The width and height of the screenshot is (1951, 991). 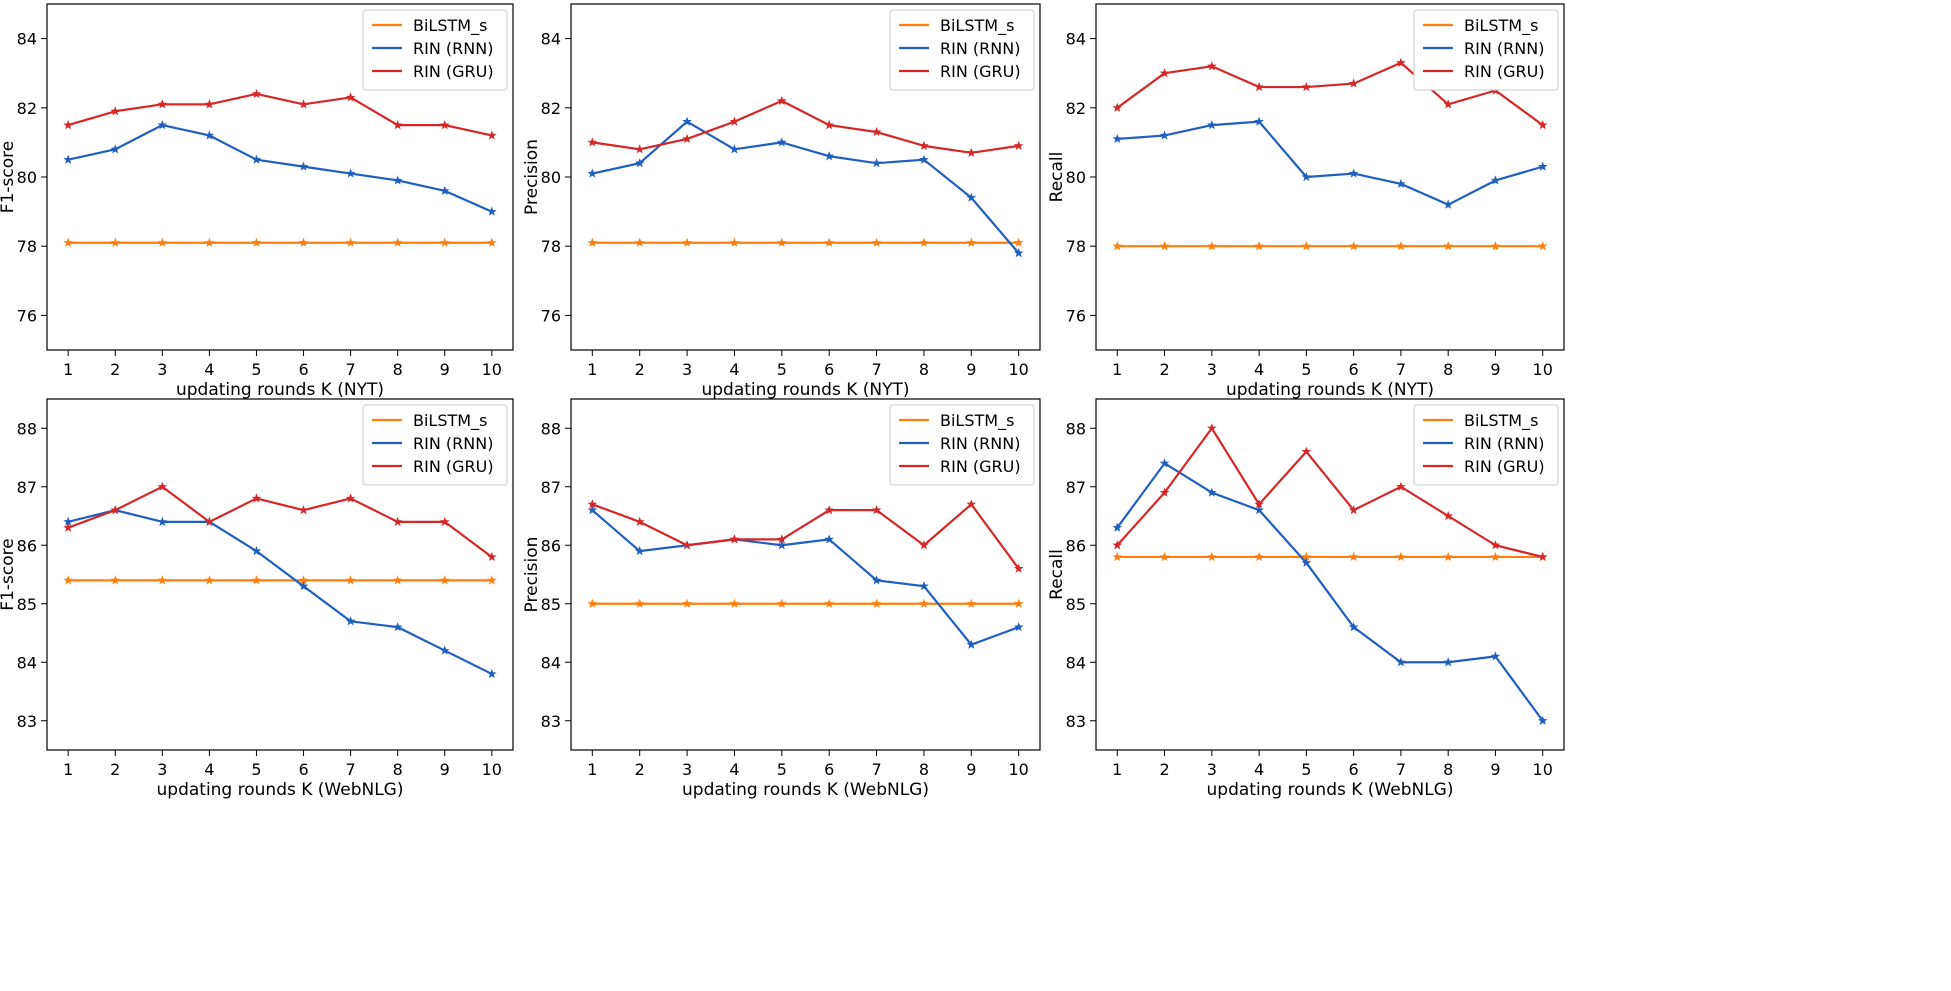 What do you see at coordinates (27, 108) in the screenshot?
I see `y-tick-label: 82` at bounding box center [27, 108].